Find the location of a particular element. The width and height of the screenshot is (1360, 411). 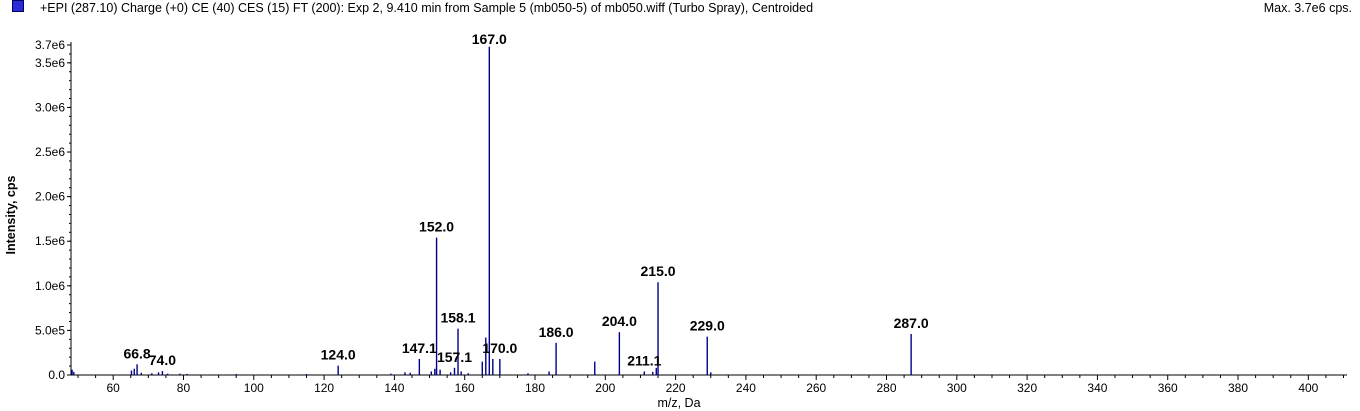

series-color-swatch is located at coordinates (18, 6).